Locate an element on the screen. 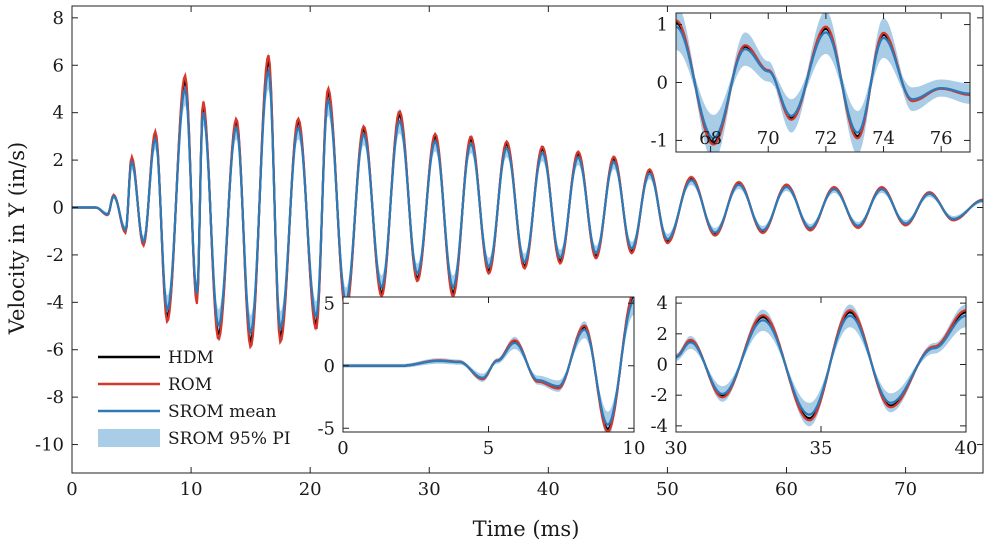  inset-bottom-right-xtick-label: 35 is located at coordinates (821, 448).